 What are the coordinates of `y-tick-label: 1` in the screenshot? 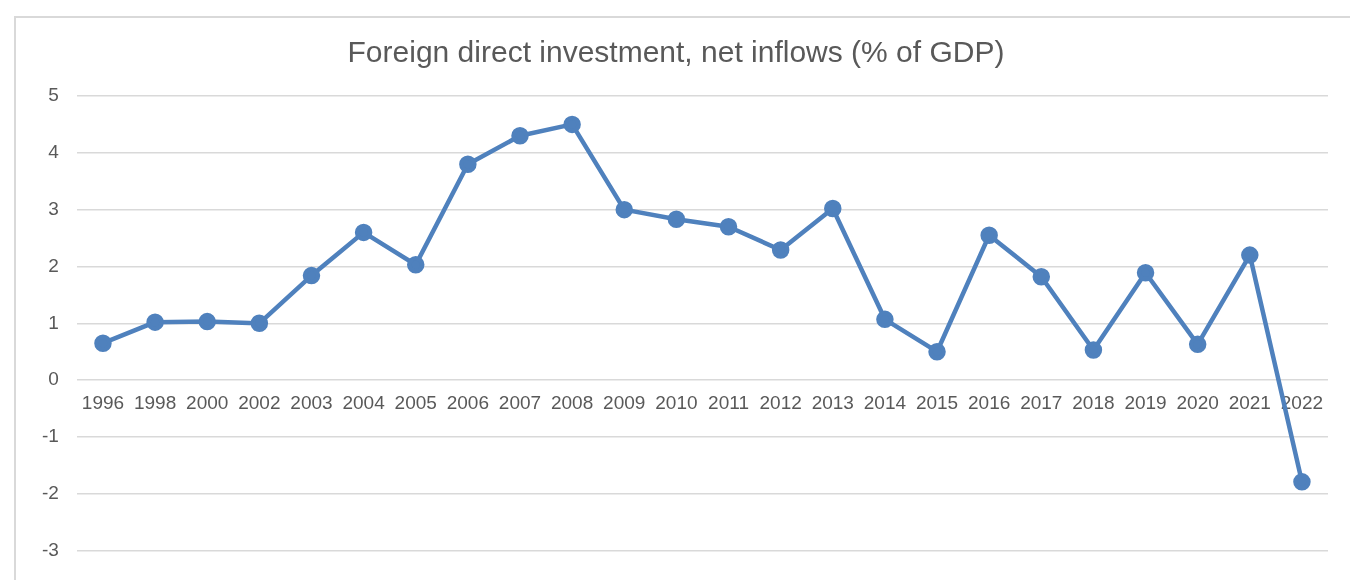 It's located at (53, 322).